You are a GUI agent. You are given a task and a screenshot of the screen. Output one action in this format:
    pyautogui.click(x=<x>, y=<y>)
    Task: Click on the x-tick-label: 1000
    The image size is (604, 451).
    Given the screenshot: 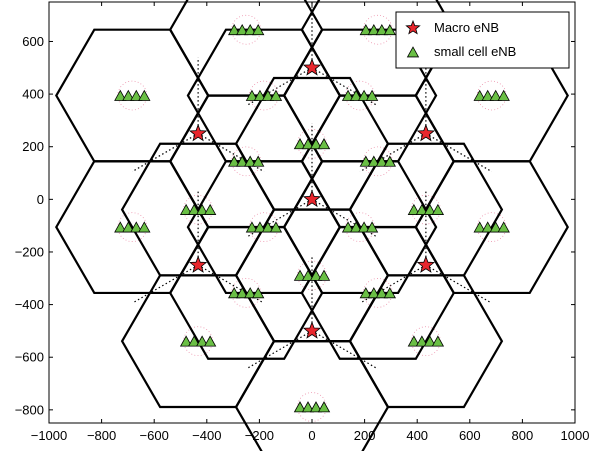 What is the action you would take?
    pyautogui.click(x=575, y=435)
    